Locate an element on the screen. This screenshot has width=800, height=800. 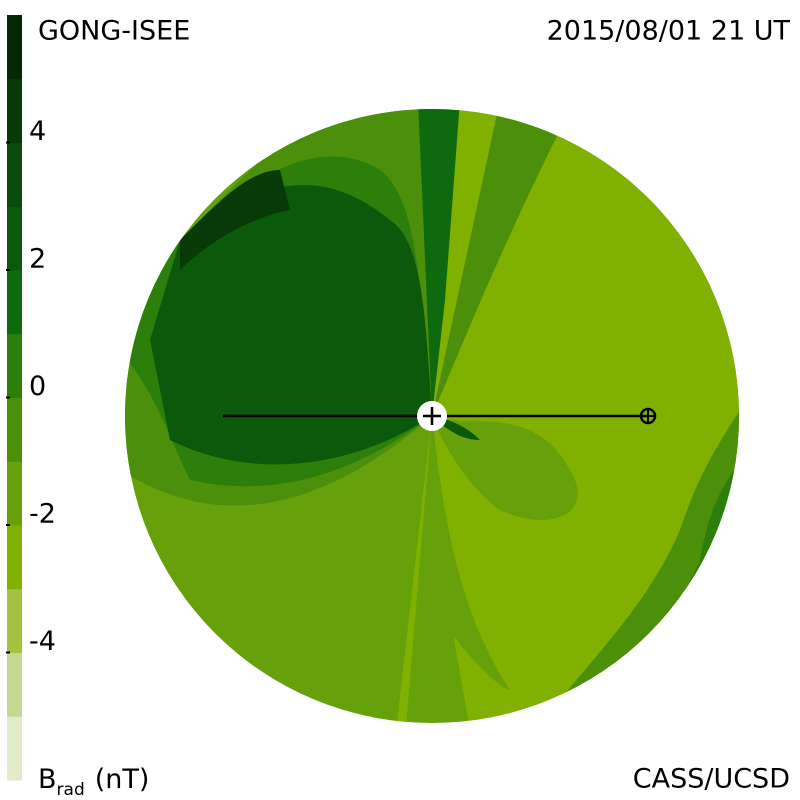
y-tick-label: 2 is located at coordinates (37, 259).